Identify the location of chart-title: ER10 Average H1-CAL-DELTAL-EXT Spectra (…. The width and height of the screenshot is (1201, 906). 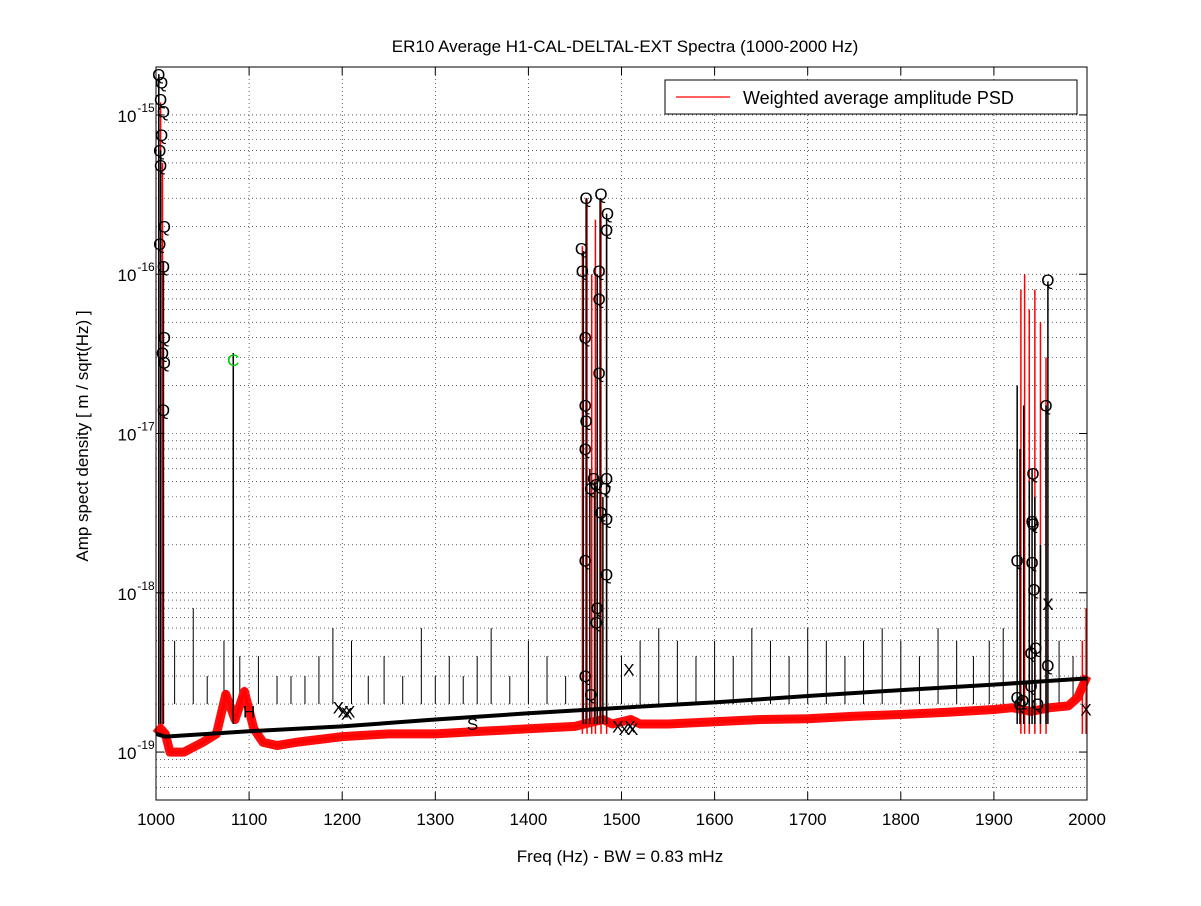
(625, 46).